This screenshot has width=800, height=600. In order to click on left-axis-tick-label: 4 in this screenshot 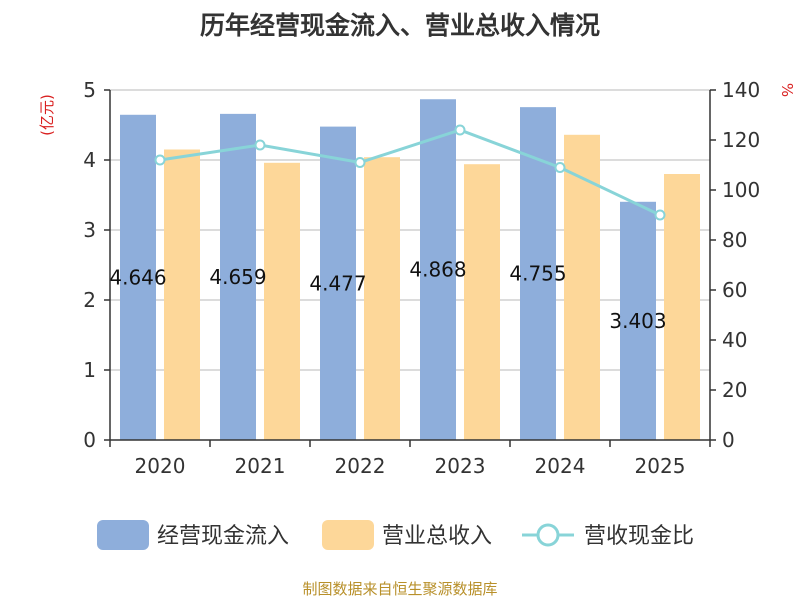, I will do `click(89, 160)`.